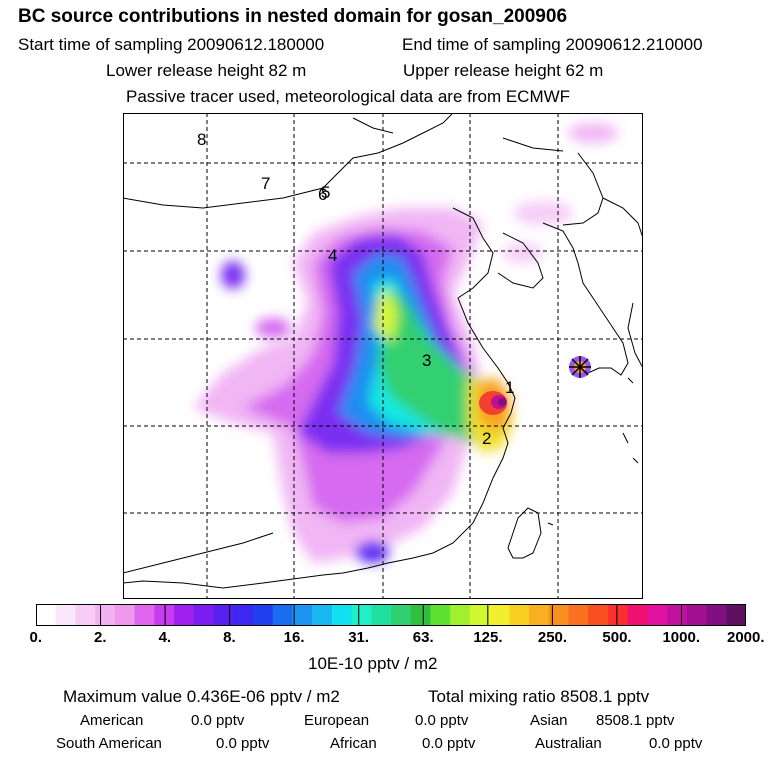  What do you see at coordinates (171, 44) in the screenshot?
I see `start-time-label: Start time of sampling 20090612.180000` at bounding box center [171, 44].